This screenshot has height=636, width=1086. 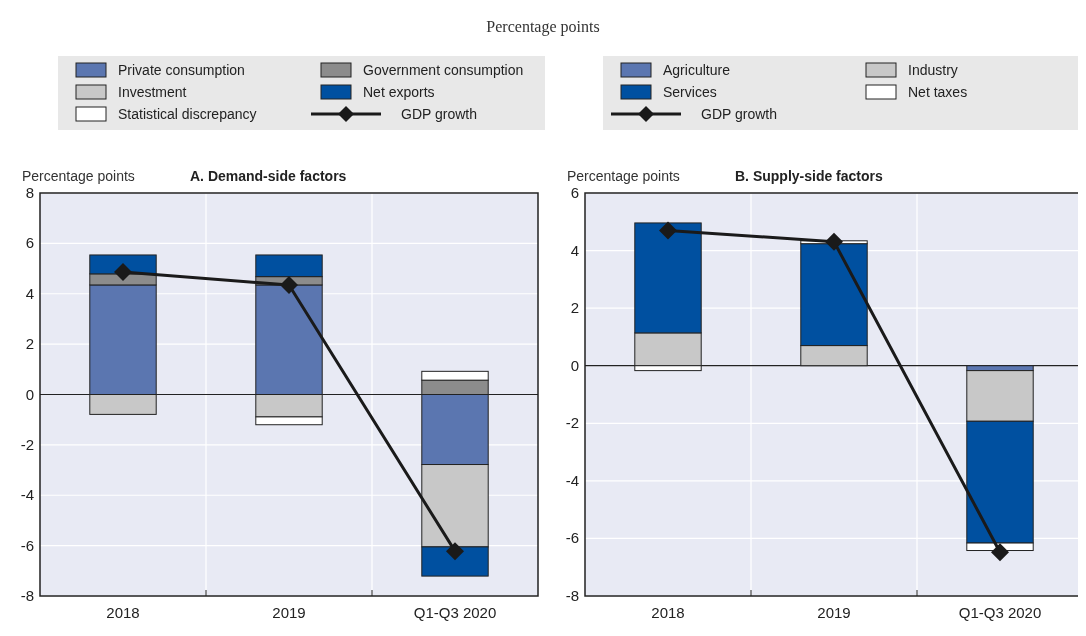 I want to click on legend-label: Net exports, so click(x=399, y=92).